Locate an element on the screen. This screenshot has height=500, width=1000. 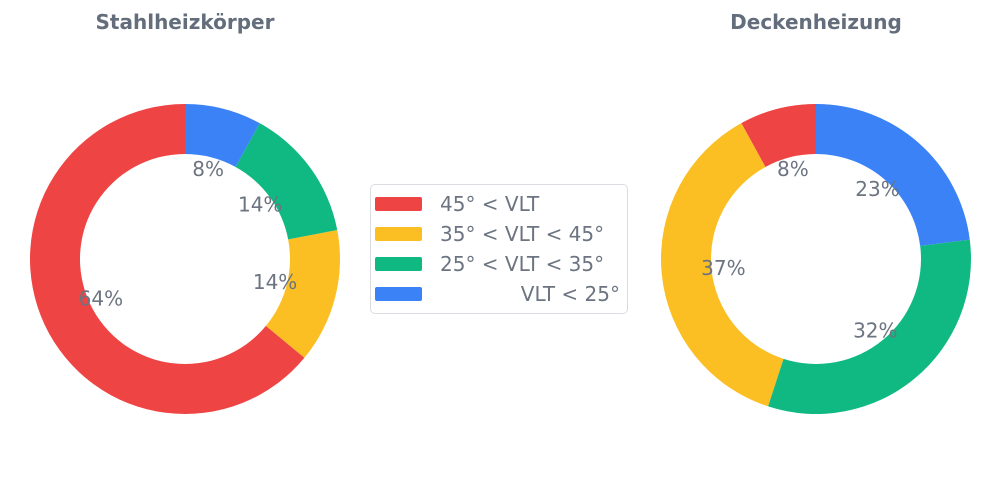
legend-label: 45° < VLT is located at coordinates (490, 204).